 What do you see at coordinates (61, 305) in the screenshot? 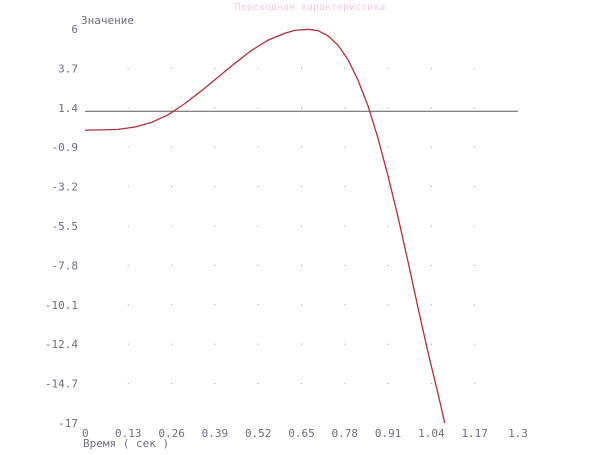
I see `y-tick-label: -10.1` at bounding box center [61, 305].